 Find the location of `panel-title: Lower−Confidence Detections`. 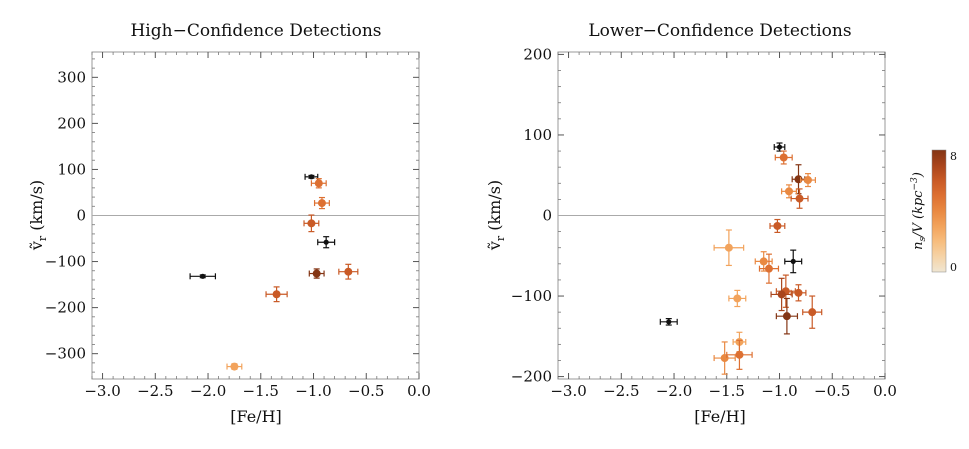

panel-title: Lower−Confidence Detections is located at coordinates (719, 31).